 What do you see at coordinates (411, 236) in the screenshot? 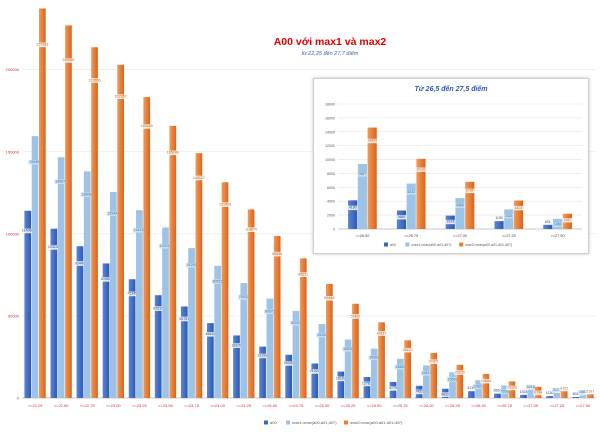
I see `x-tick-label: >=26.75` at bounding box center [411, 236].